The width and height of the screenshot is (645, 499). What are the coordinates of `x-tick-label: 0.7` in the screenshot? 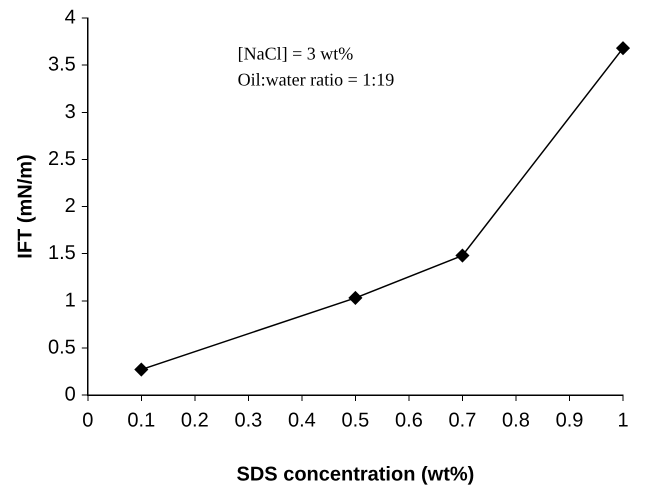 It's located at (462, 421).